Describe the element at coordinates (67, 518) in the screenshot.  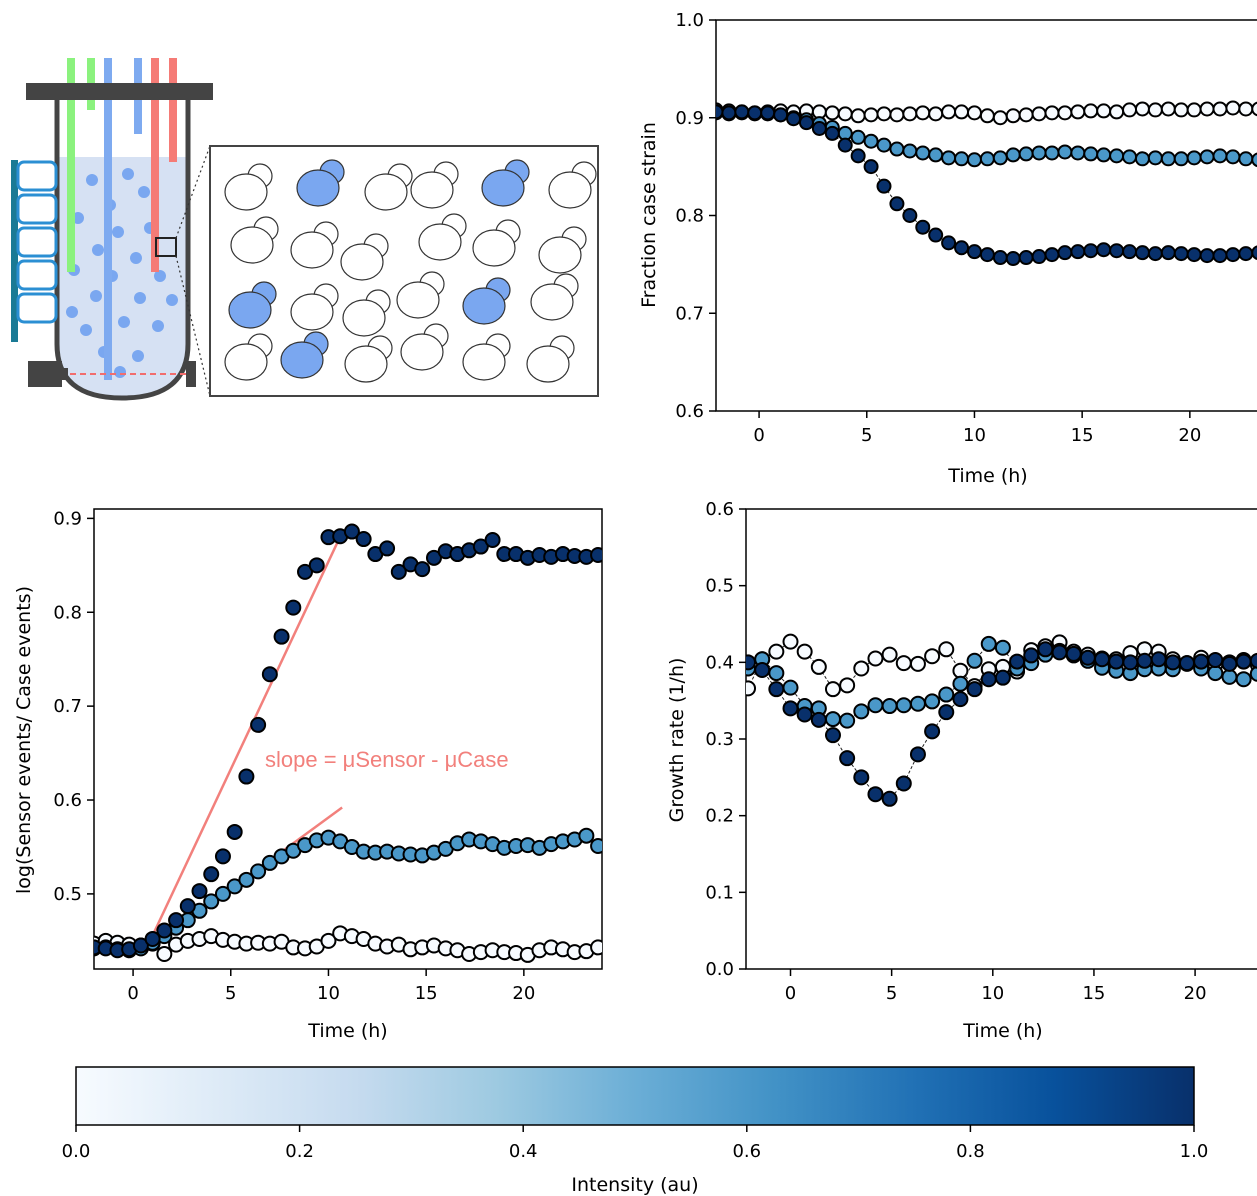
I see `y-tick-label: 0.9` at that location.